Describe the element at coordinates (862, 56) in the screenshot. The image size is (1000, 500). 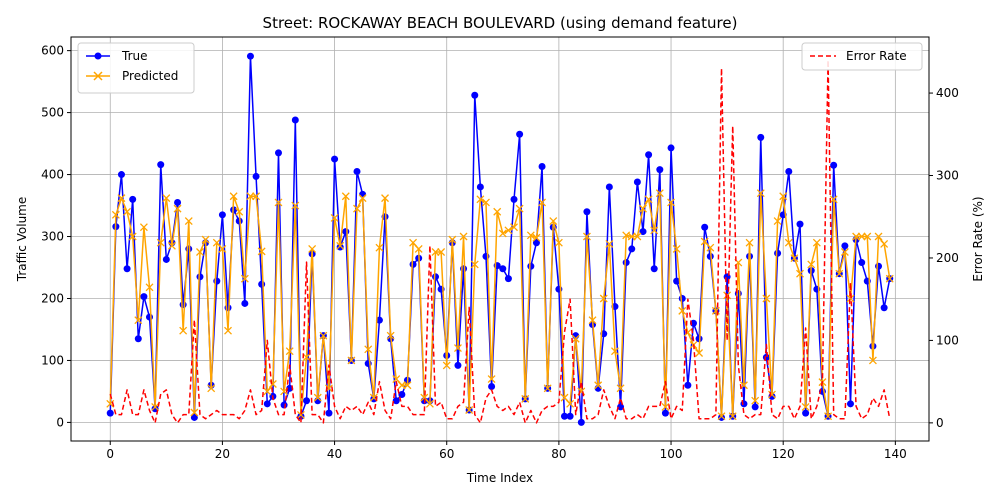
I see `legend-right: Error Rate` at that location.